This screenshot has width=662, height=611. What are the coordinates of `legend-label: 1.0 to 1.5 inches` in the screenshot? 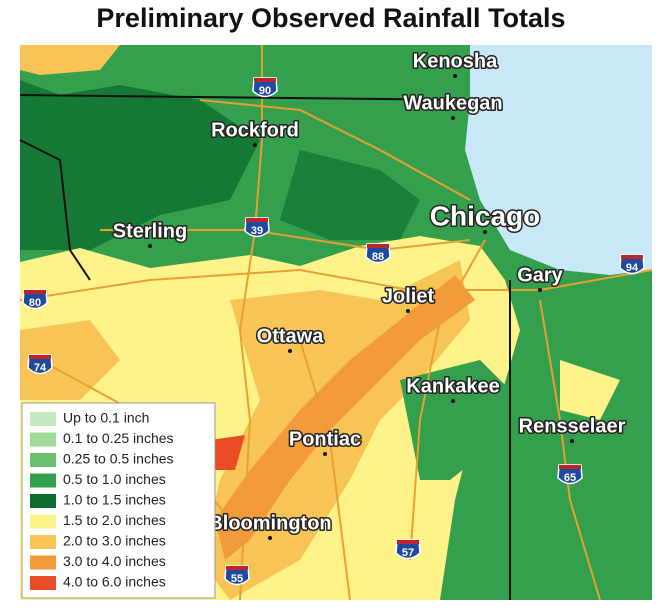 It's located at (114, 500).